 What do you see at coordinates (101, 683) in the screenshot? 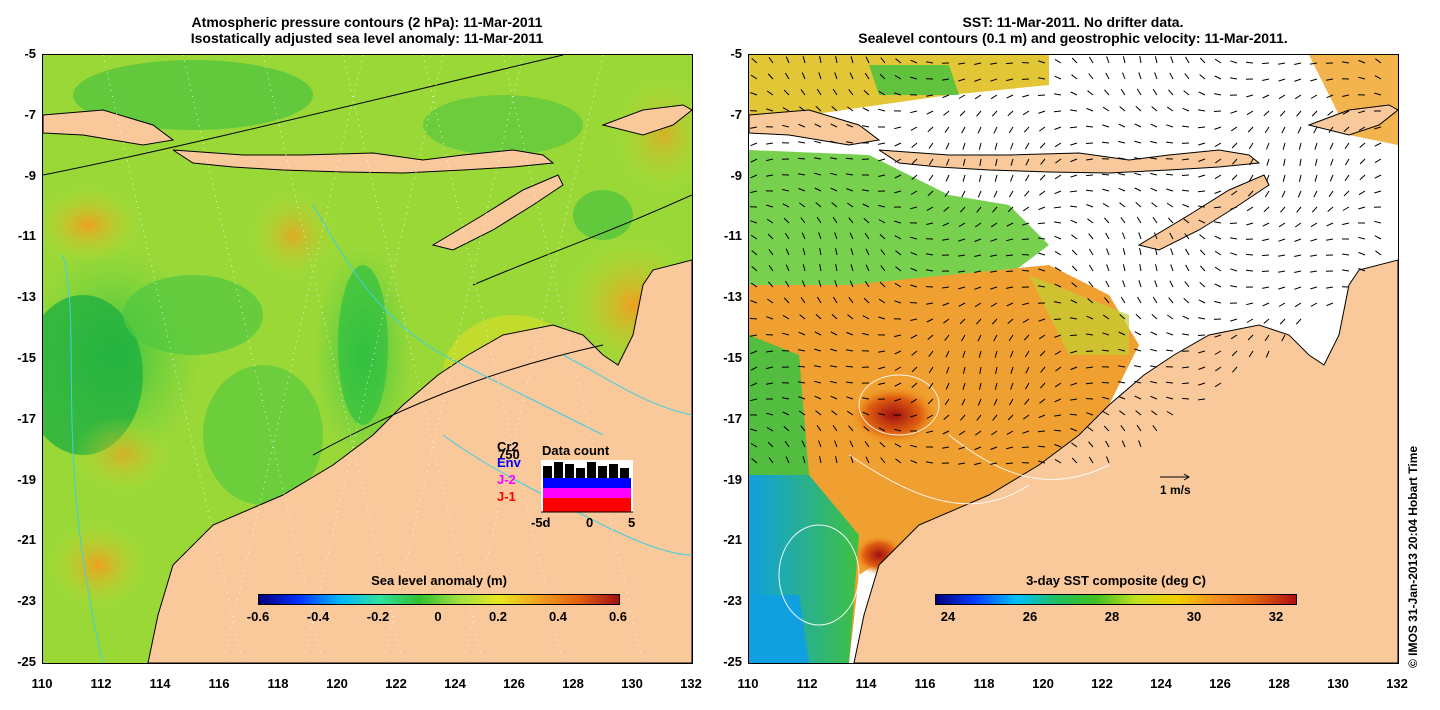
I see `left-lon-tick-112: 112` at bounding box center [101, 683].